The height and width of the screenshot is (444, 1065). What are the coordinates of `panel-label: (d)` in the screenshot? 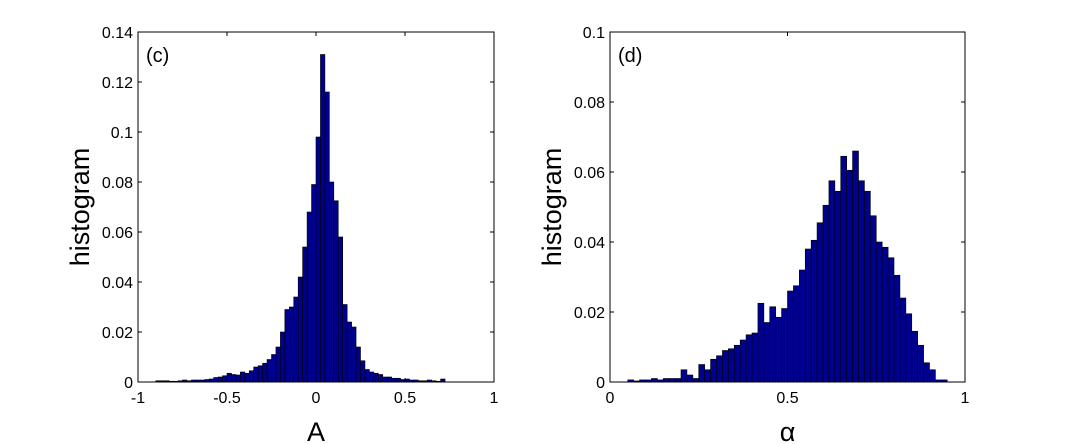 It's located at (630, 56).